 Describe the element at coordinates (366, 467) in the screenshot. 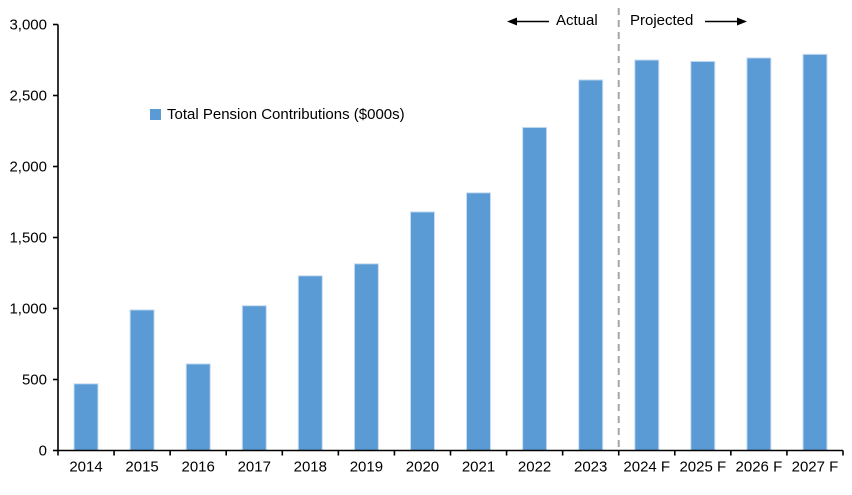

I see `x-tick-label: 2019` at that location.